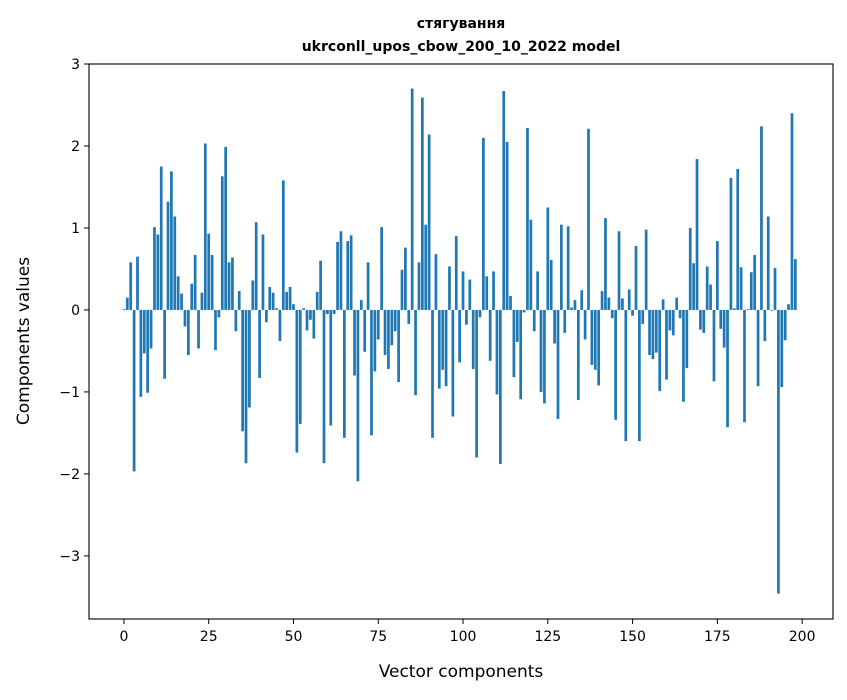  What do you see at coordinates (123, 637) in the screenshot?
I see `x-tick-label: 0` at bounding box center [123, 637].